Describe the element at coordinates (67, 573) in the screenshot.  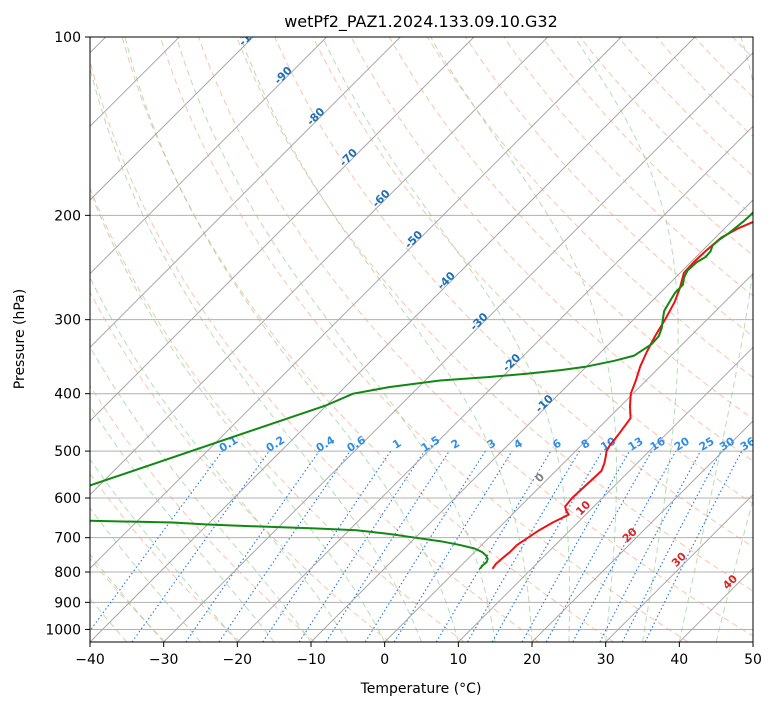
I see `y-tick-label: 800` at that location.